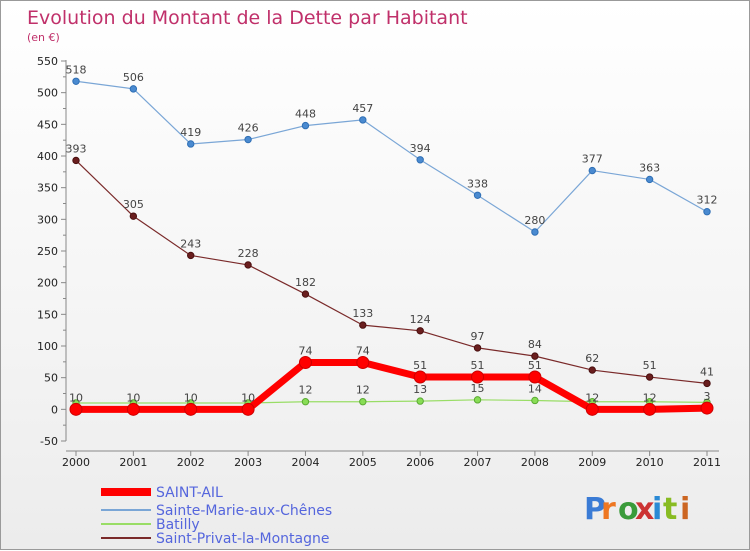 The height and width of the screenshot is (551, 750). I want to click on y-tick-label: 250, so click(47, 251).